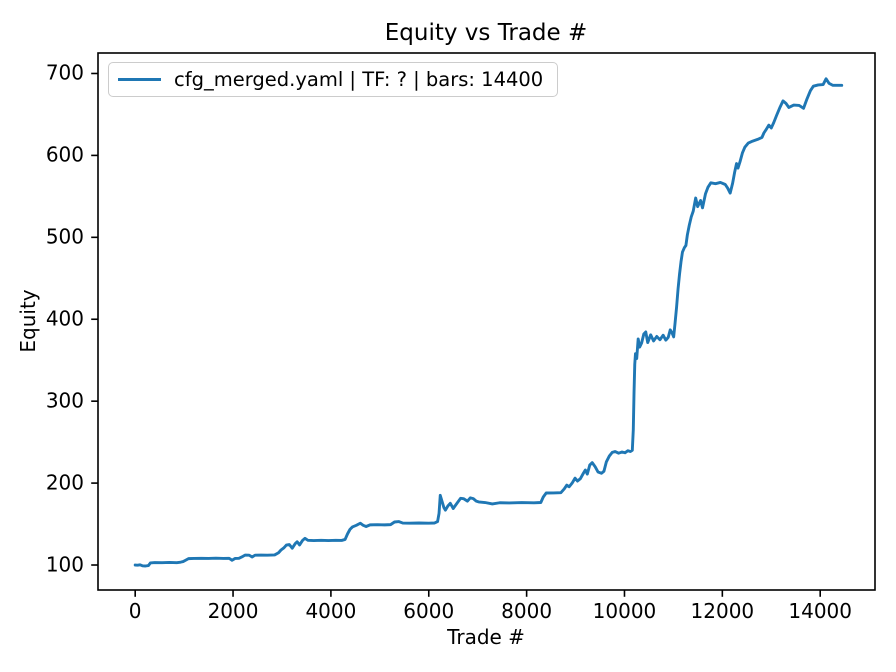 The width and height of the screenshot is (896, 672). What do you see at coordinates (359, 79) in the screenshot?
I see `legend-series-label: cfg_merged.yaml | TF: ? | bars: 14400` at bounding box center [359, 79].